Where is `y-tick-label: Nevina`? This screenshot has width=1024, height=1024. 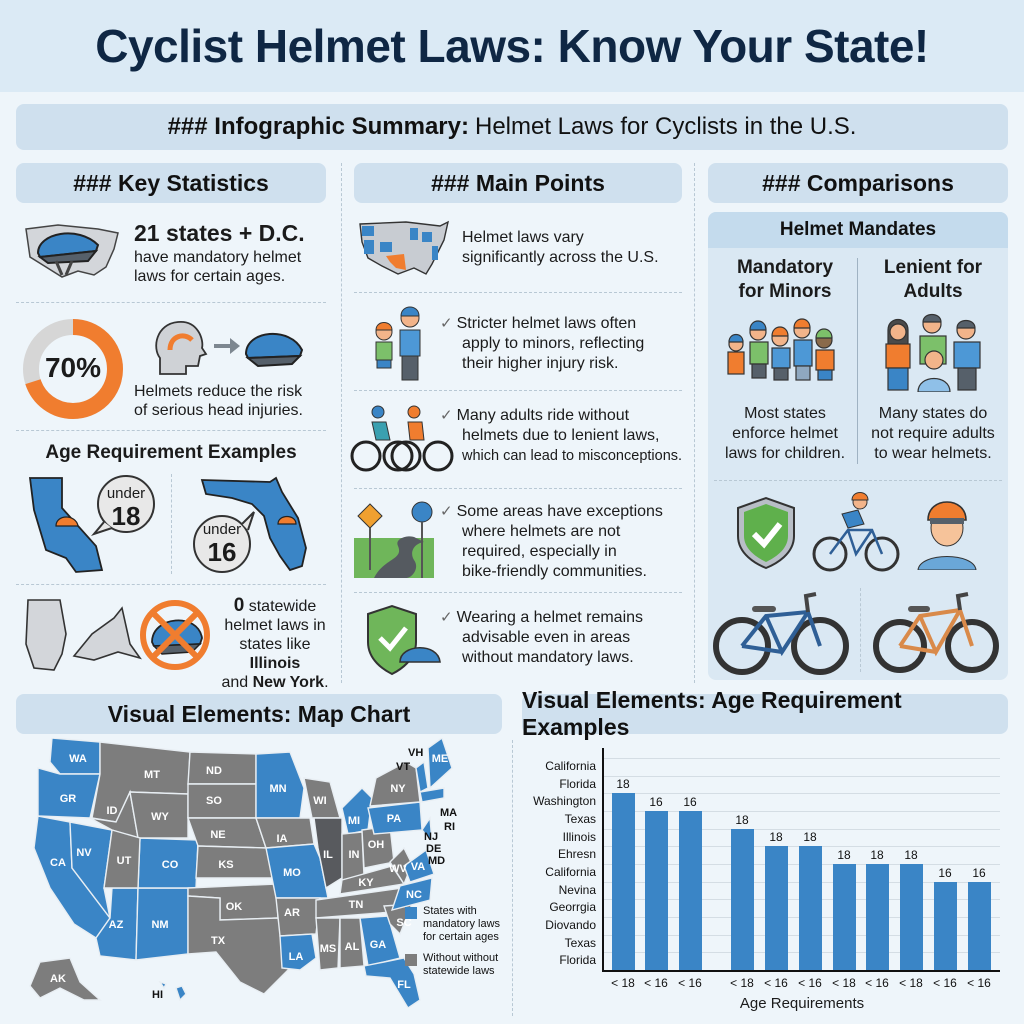 y-tick-label: Nevina is located at coordinates (577, 889).